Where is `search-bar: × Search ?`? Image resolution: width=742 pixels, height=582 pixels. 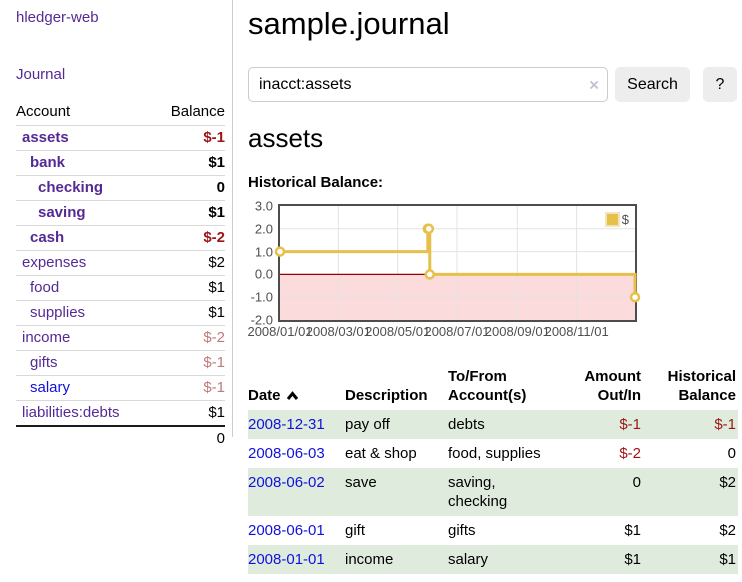 search-bar: × Search ? is located at coordinates (495, 84).